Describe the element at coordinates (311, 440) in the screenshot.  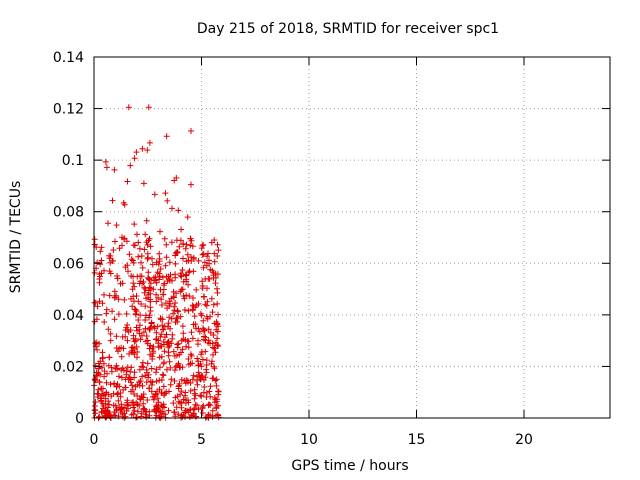
I see `x-tick-labels: 0 5 10 15 20` at that location.